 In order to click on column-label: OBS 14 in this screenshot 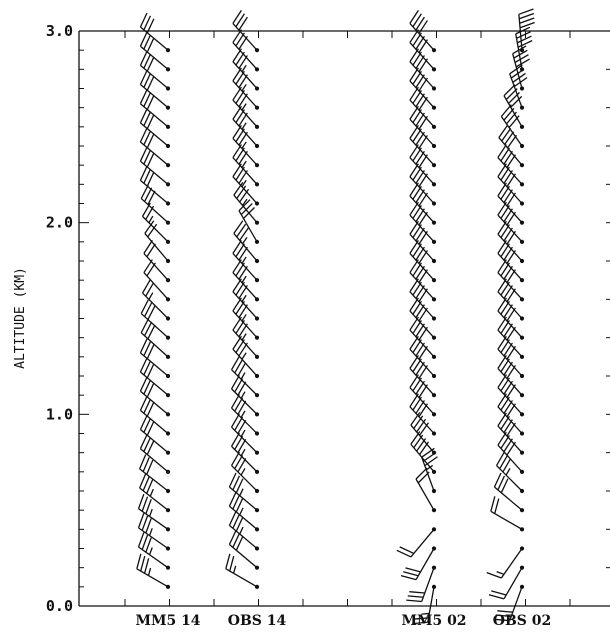, I will do `click(257, 621)`.